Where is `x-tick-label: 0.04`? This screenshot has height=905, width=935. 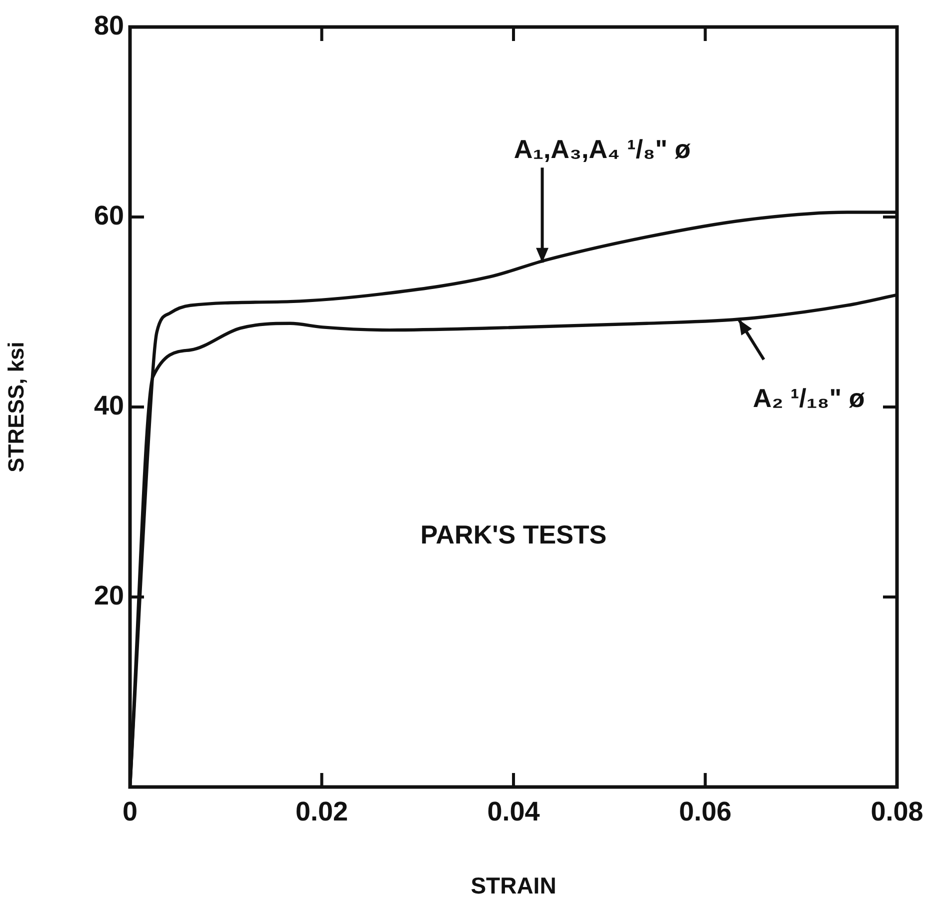
x-tick-label: 0.04 is located at coordinates (513, 811).